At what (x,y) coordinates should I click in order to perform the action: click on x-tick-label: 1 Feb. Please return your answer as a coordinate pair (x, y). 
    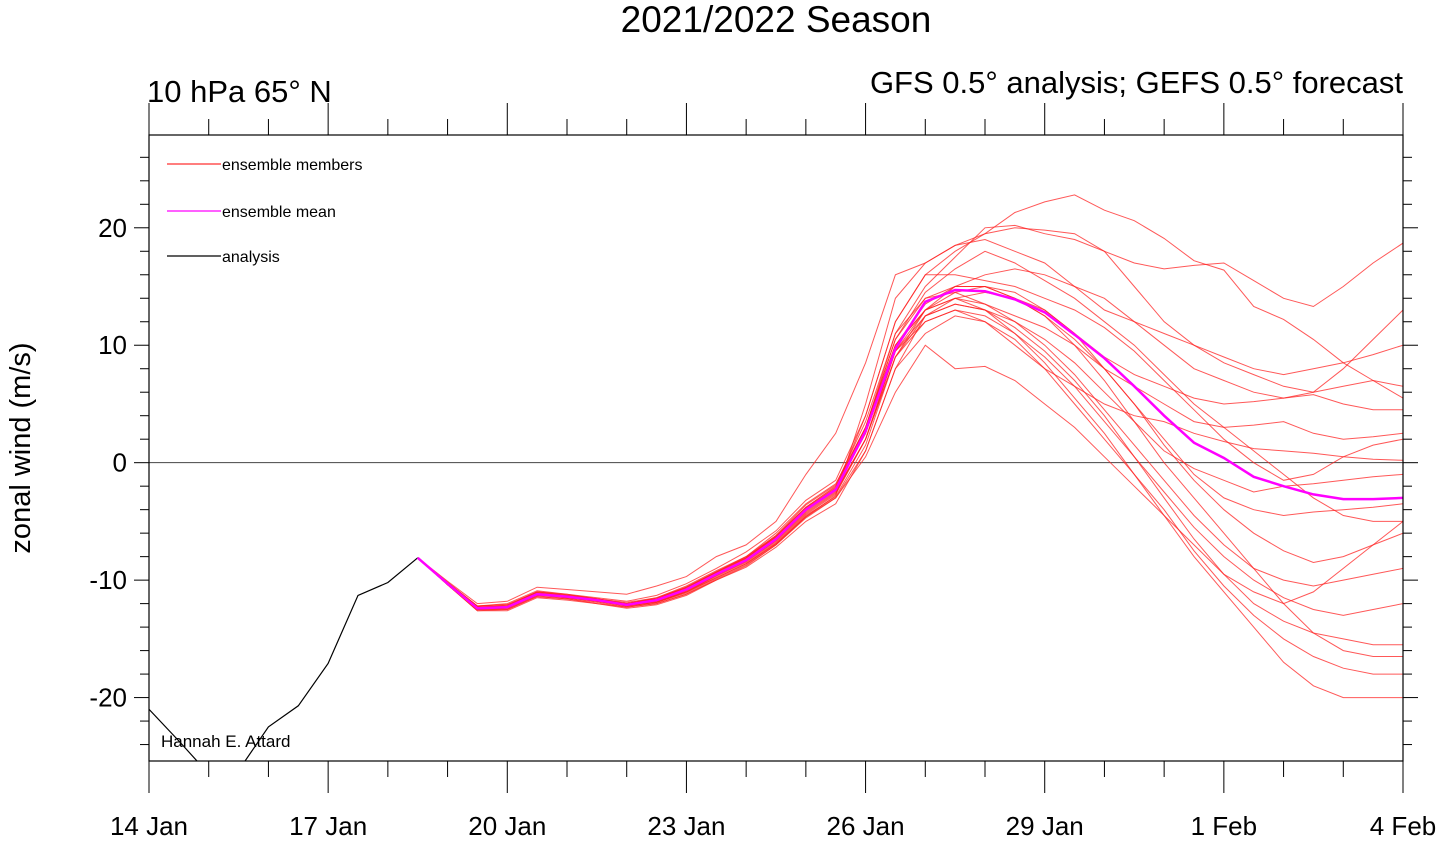
    Looking at the image, I should click on (1224, 824).